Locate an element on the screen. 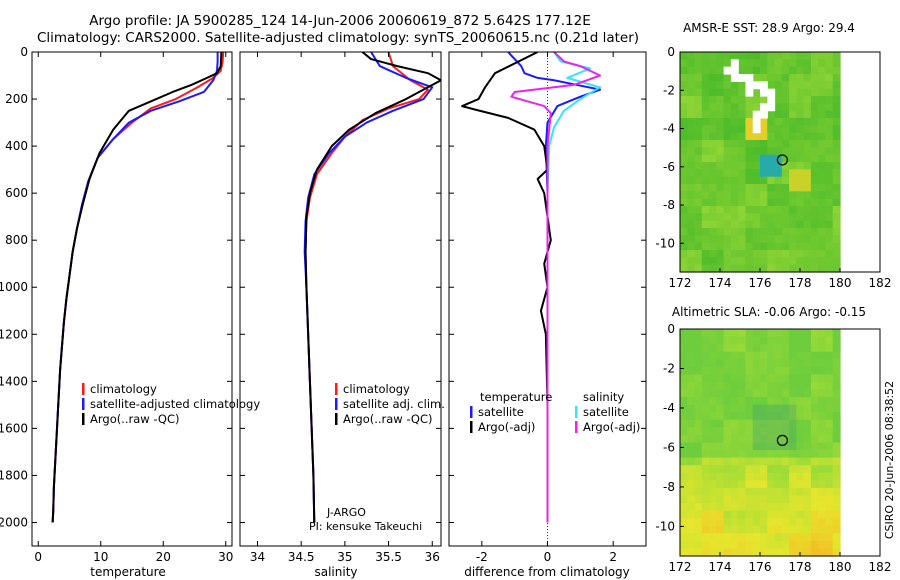 The height and width of the screenshot is (580, 900). temperature-xtick-label: 30 is located at coordinates (225, 557).